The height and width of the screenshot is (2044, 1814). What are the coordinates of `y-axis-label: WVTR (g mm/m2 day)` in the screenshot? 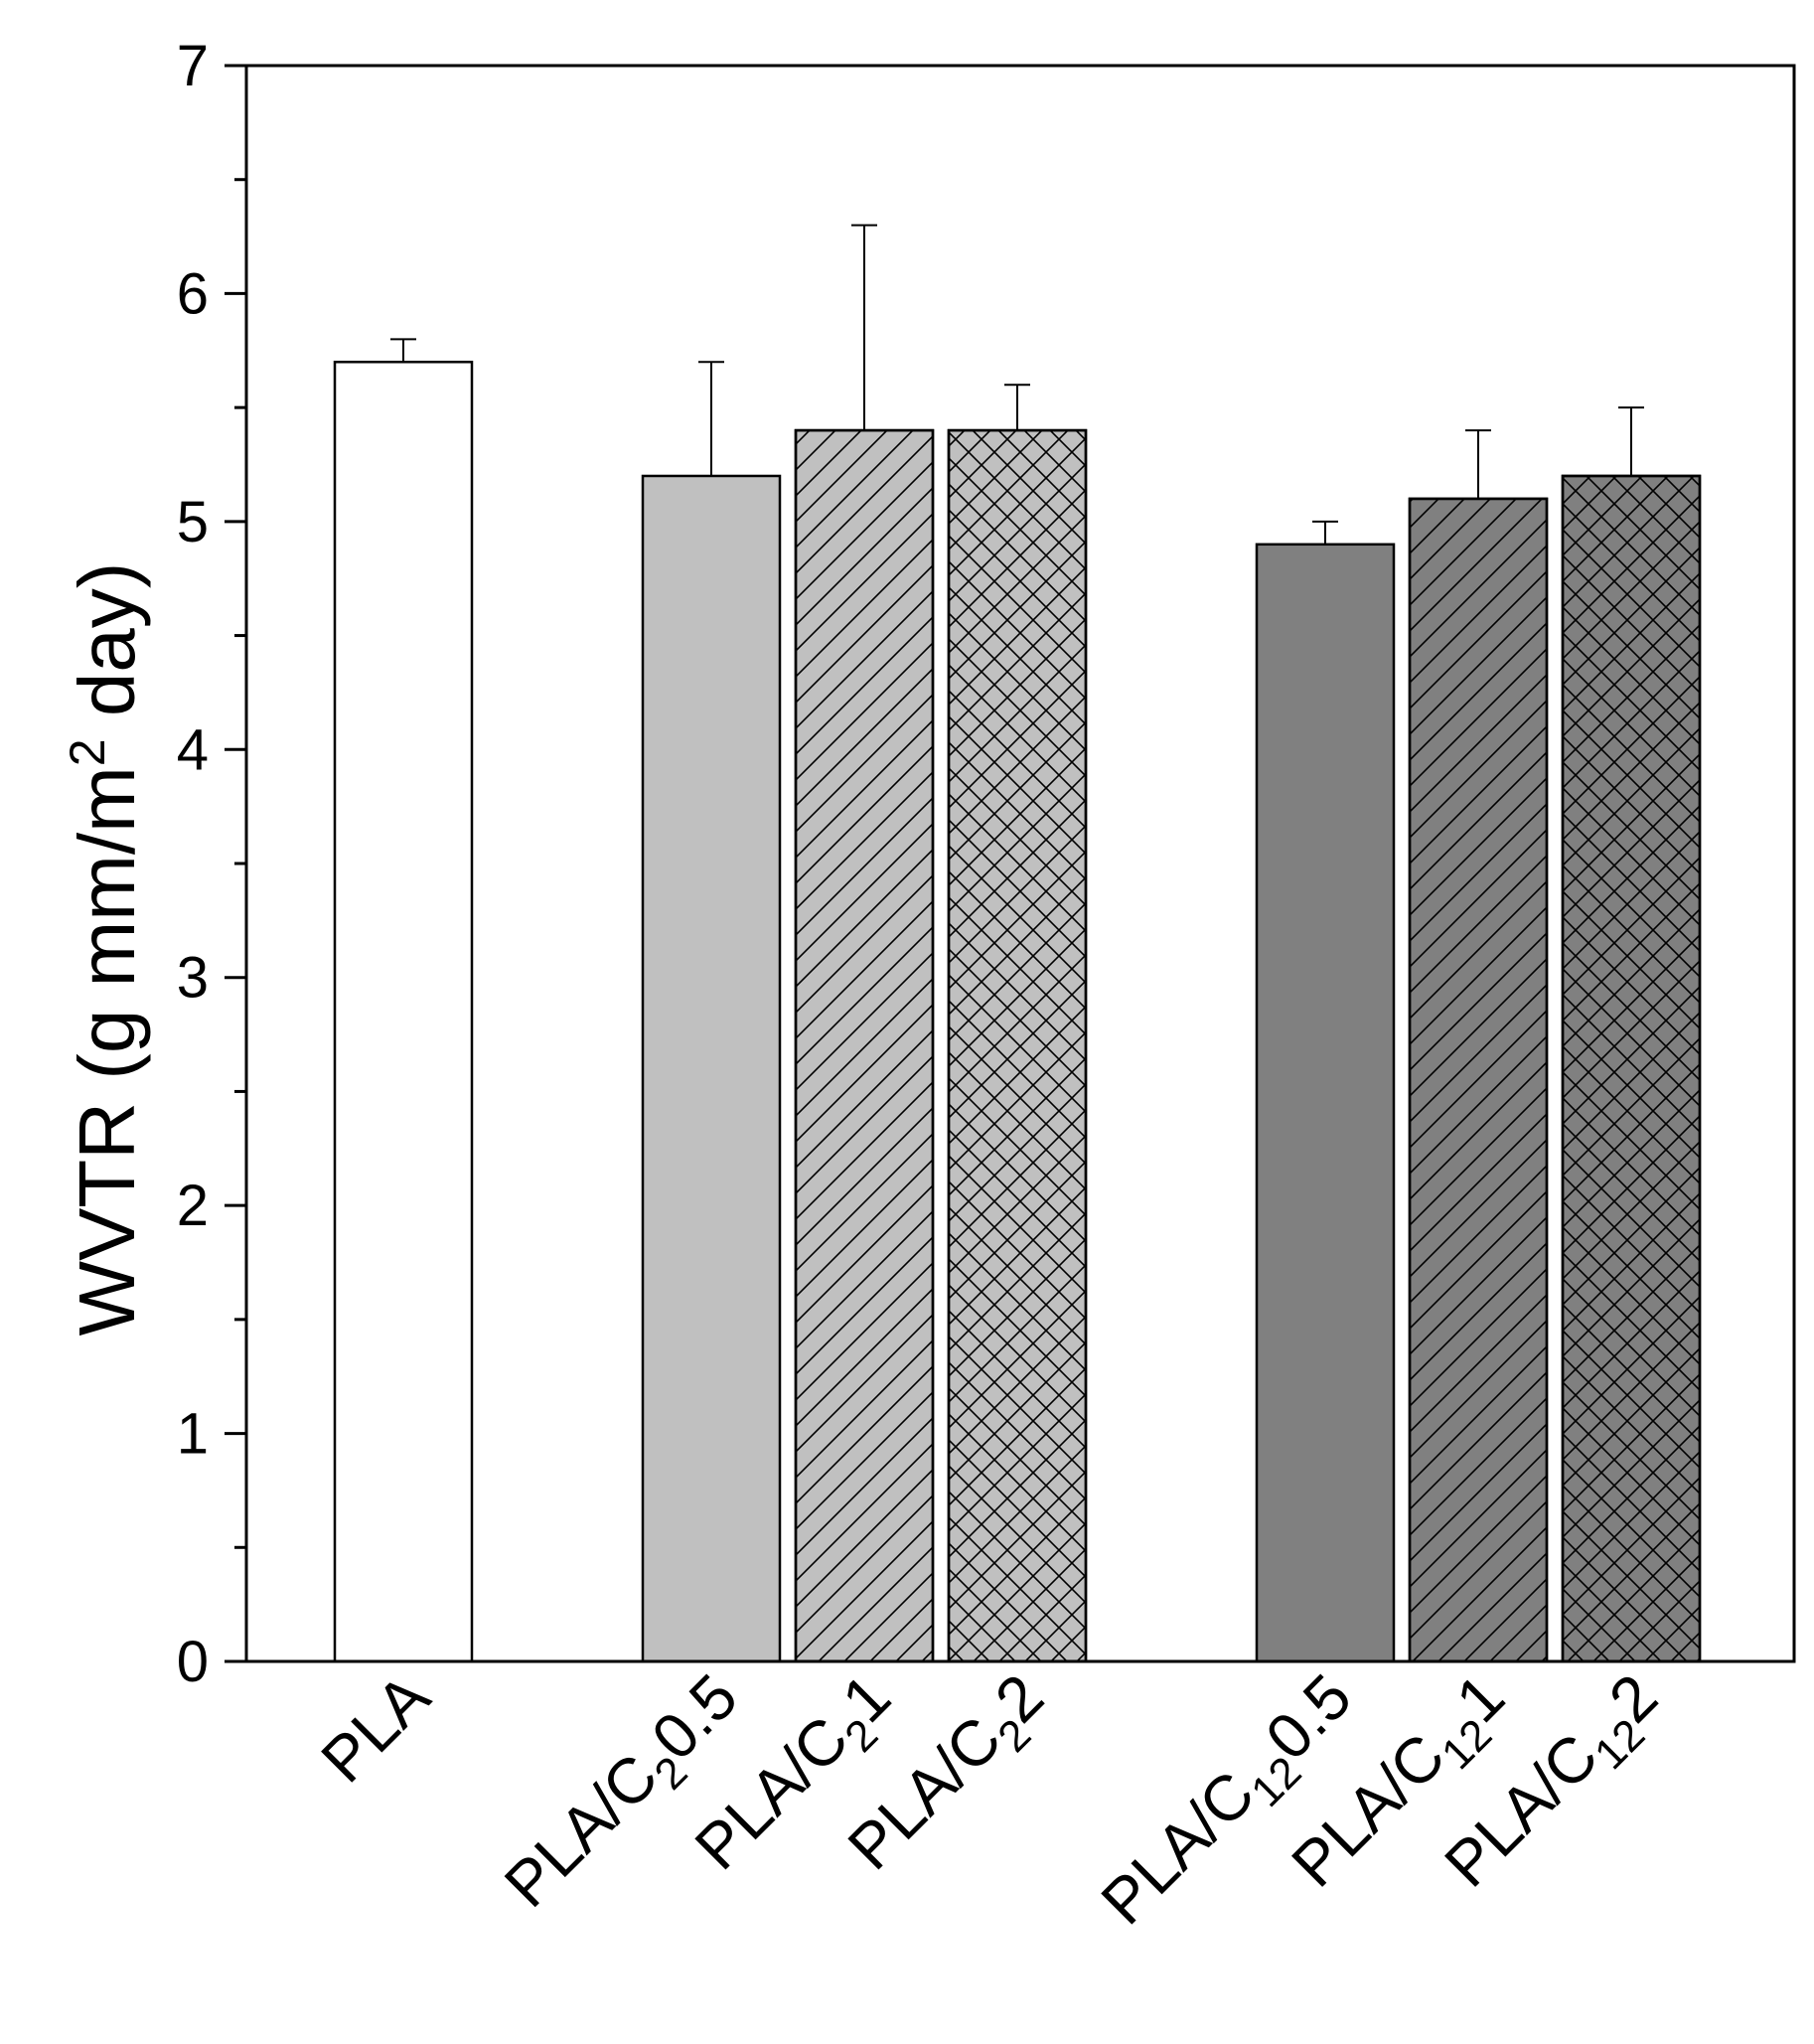 It's located at (105, 949).